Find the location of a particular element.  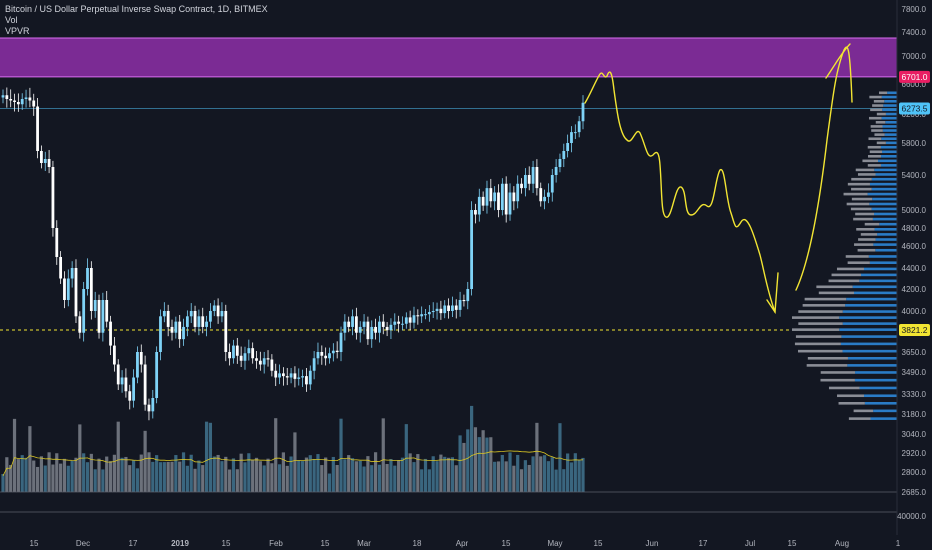

price-tag-label: 6701.0 is located at coordinates (915, 77).